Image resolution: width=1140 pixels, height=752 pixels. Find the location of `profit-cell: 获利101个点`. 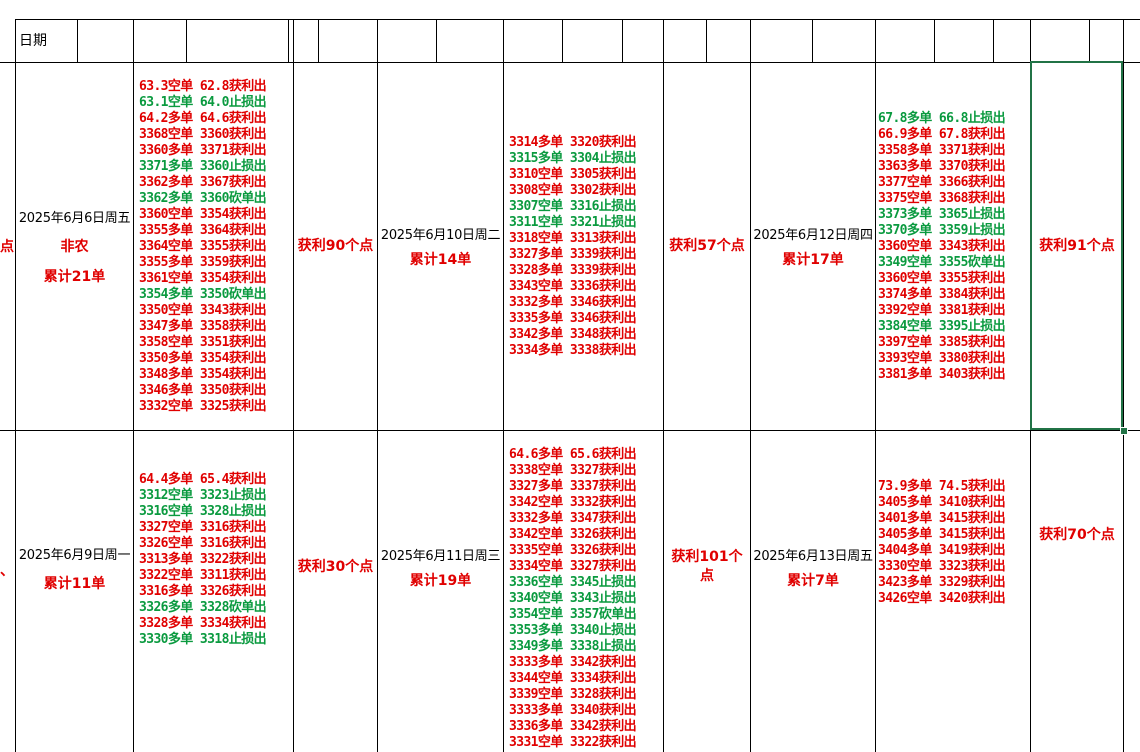

profit-cell: 获利101个点 is located at coordinates (707, 567).